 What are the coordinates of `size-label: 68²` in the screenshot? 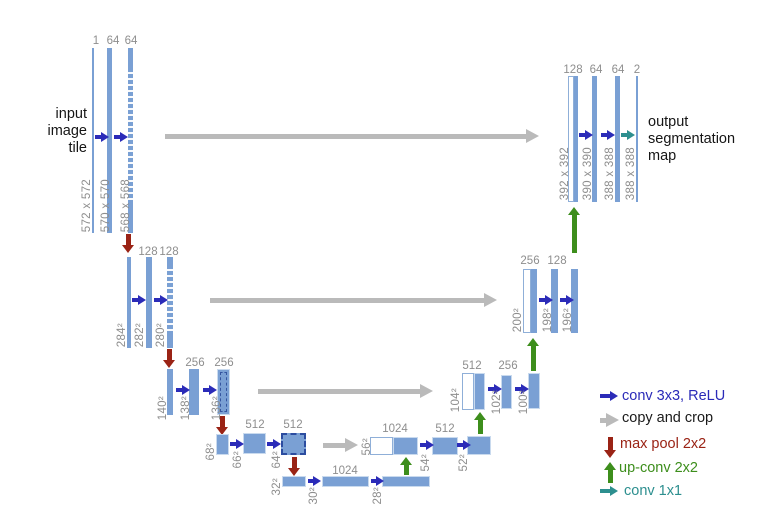 It's located at (211, 452).